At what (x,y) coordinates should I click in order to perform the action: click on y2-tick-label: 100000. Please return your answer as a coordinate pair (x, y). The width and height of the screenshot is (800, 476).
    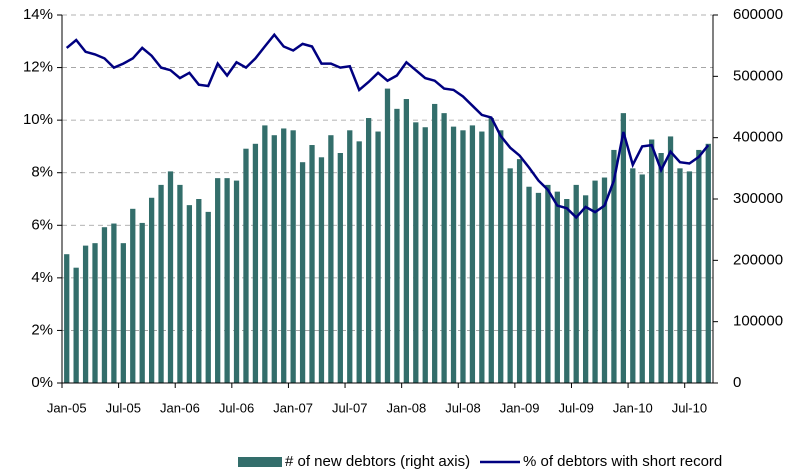
    Looking at the image, I should click on (758, 321).